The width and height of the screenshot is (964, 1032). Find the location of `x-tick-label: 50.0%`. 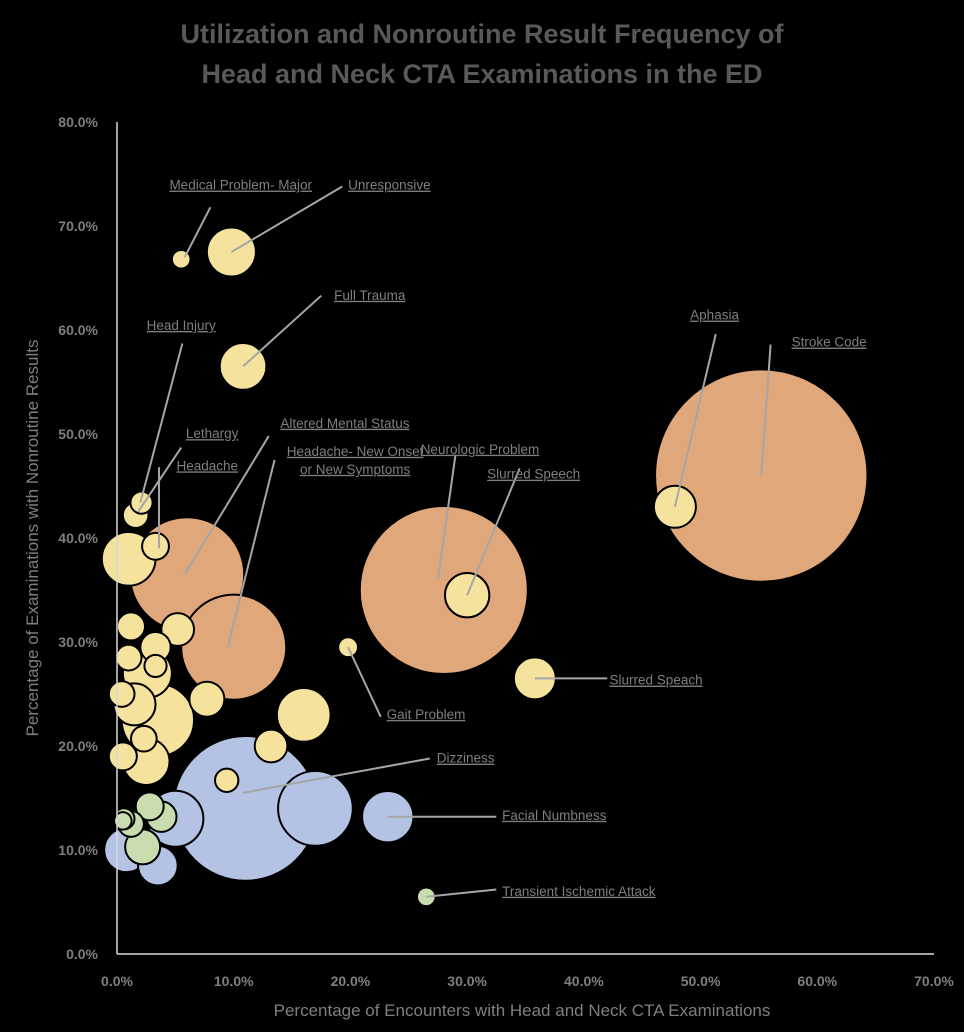

x-tick-label: 50.0% is located at coordinates (701, 981).